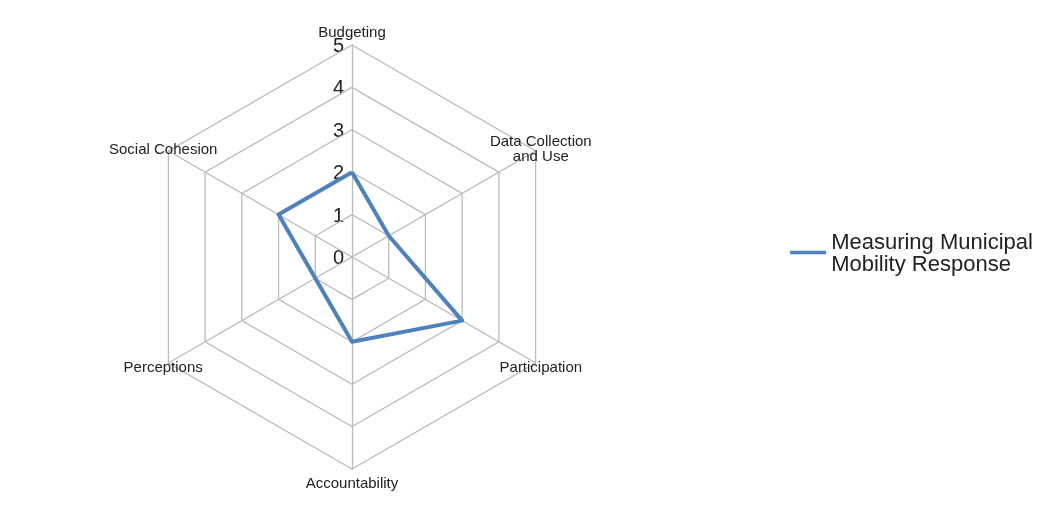 The height and width of the screenshot is (505, 1052). What do you see at coordinates (540, 148) in the screenshot?
I see `spoke-label: Data Collection and Use` at bounding box center [540, 148].